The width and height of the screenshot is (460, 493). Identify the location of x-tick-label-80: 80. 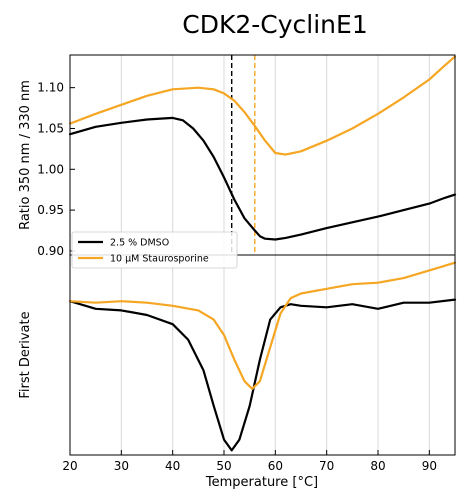
(377, 466).